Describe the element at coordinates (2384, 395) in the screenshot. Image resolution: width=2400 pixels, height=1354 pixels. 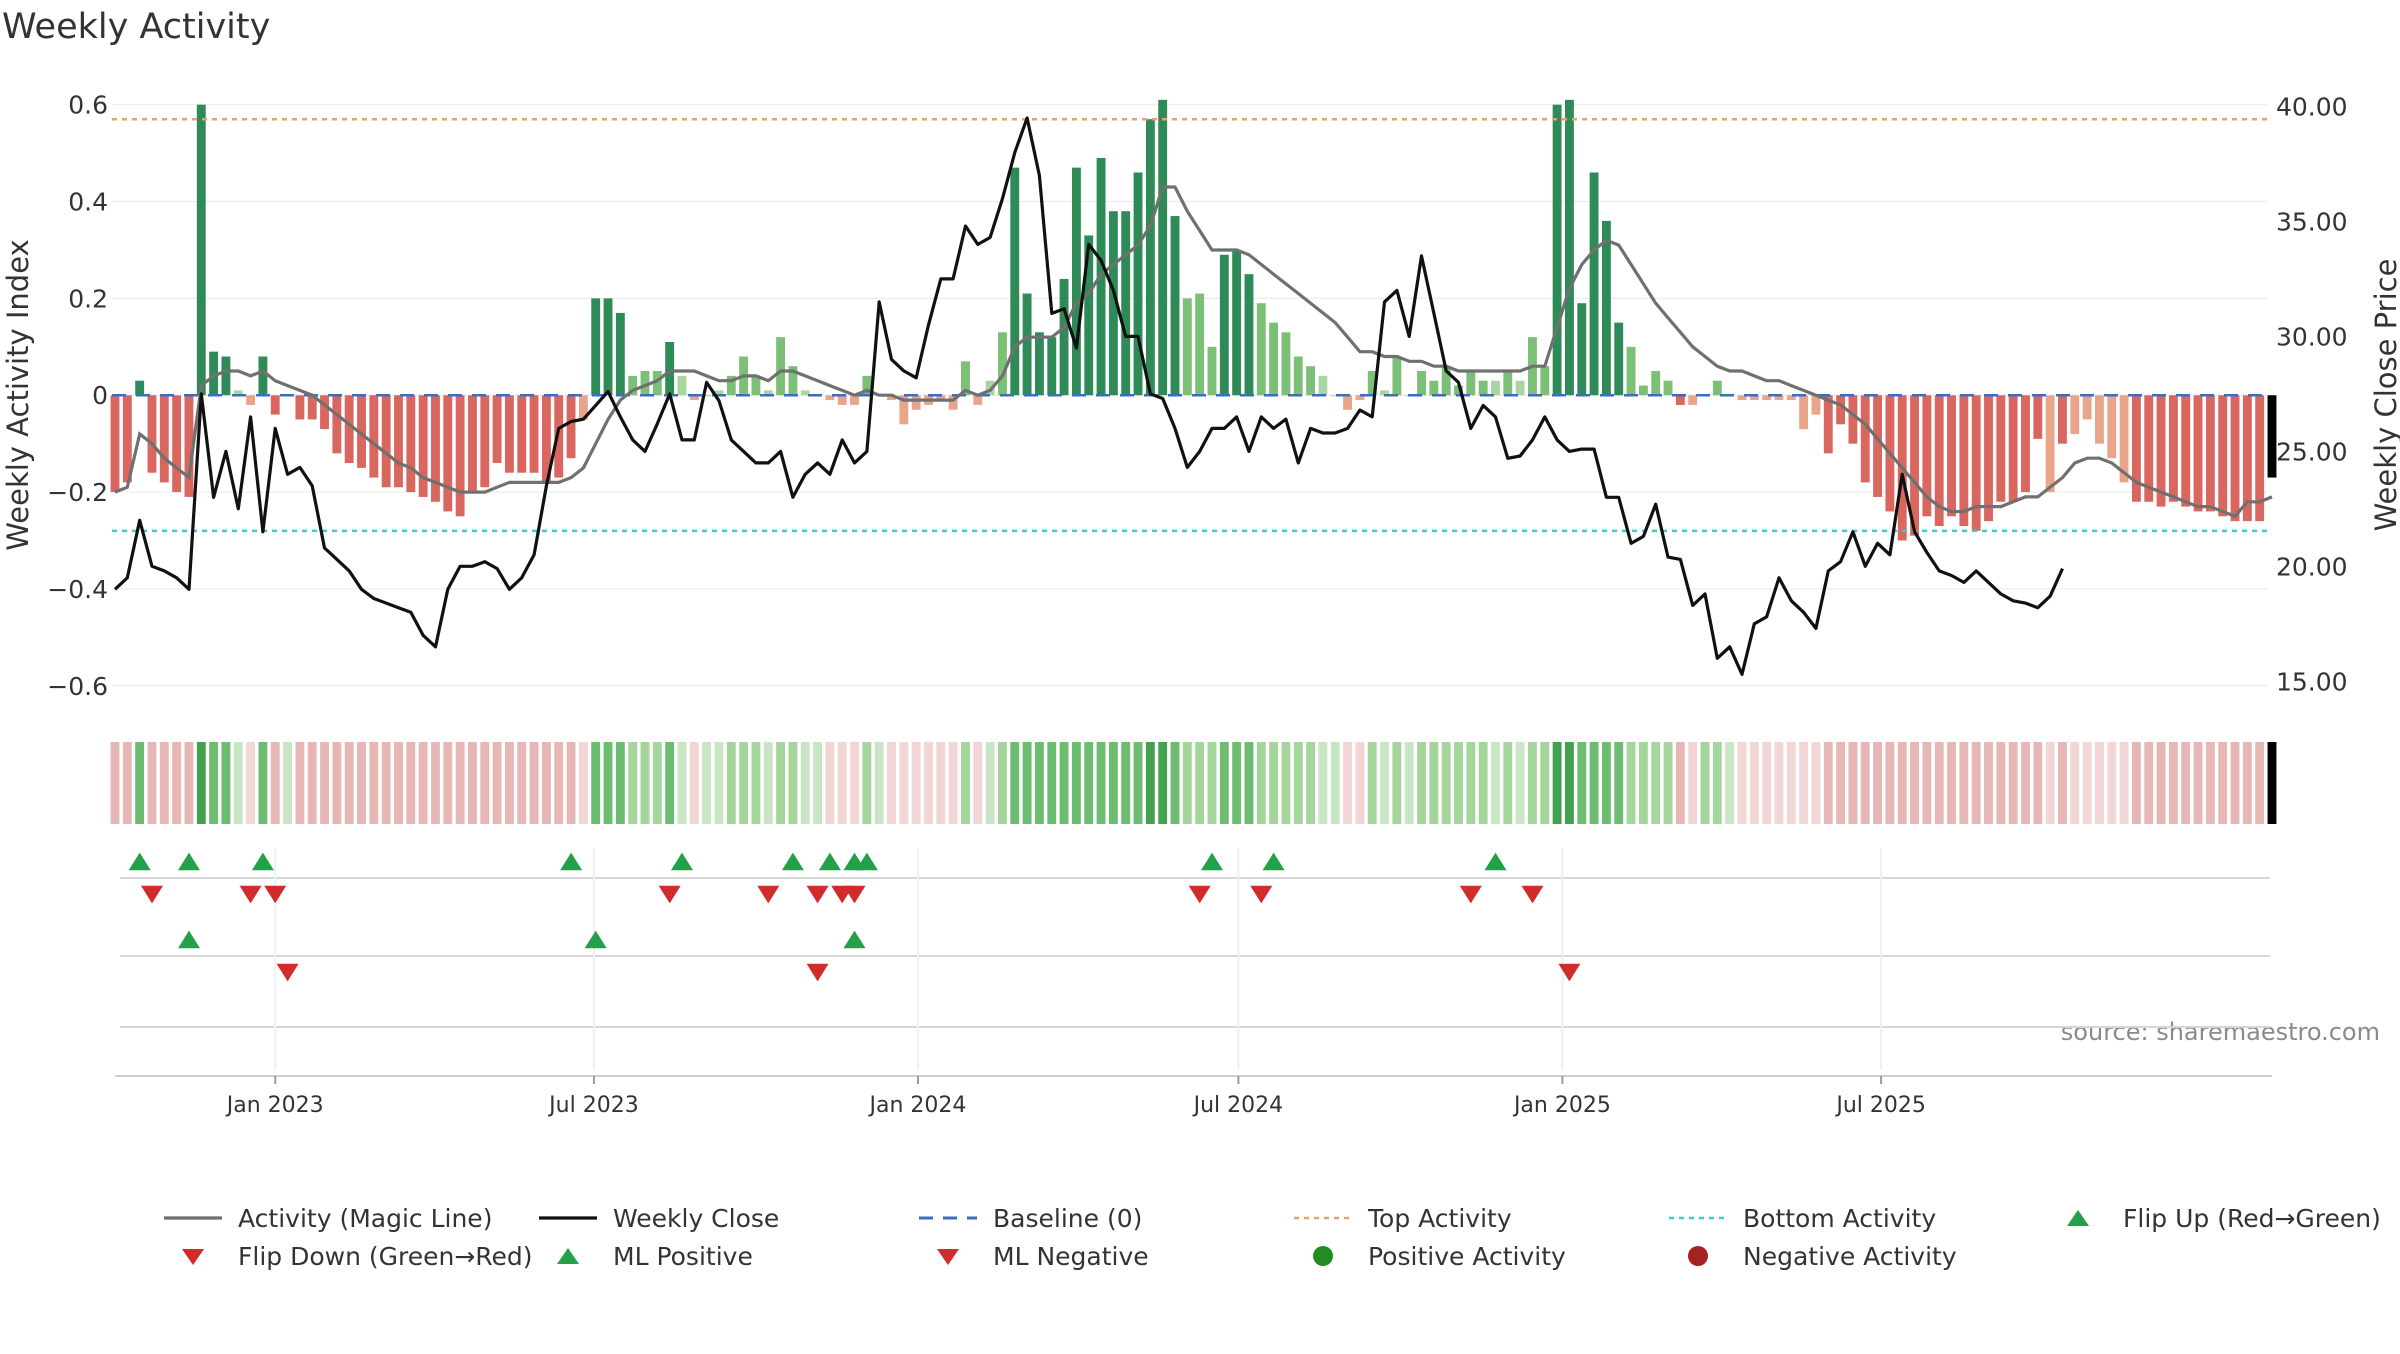
I see `right-axis-label: Weekly Close Price` at that location.